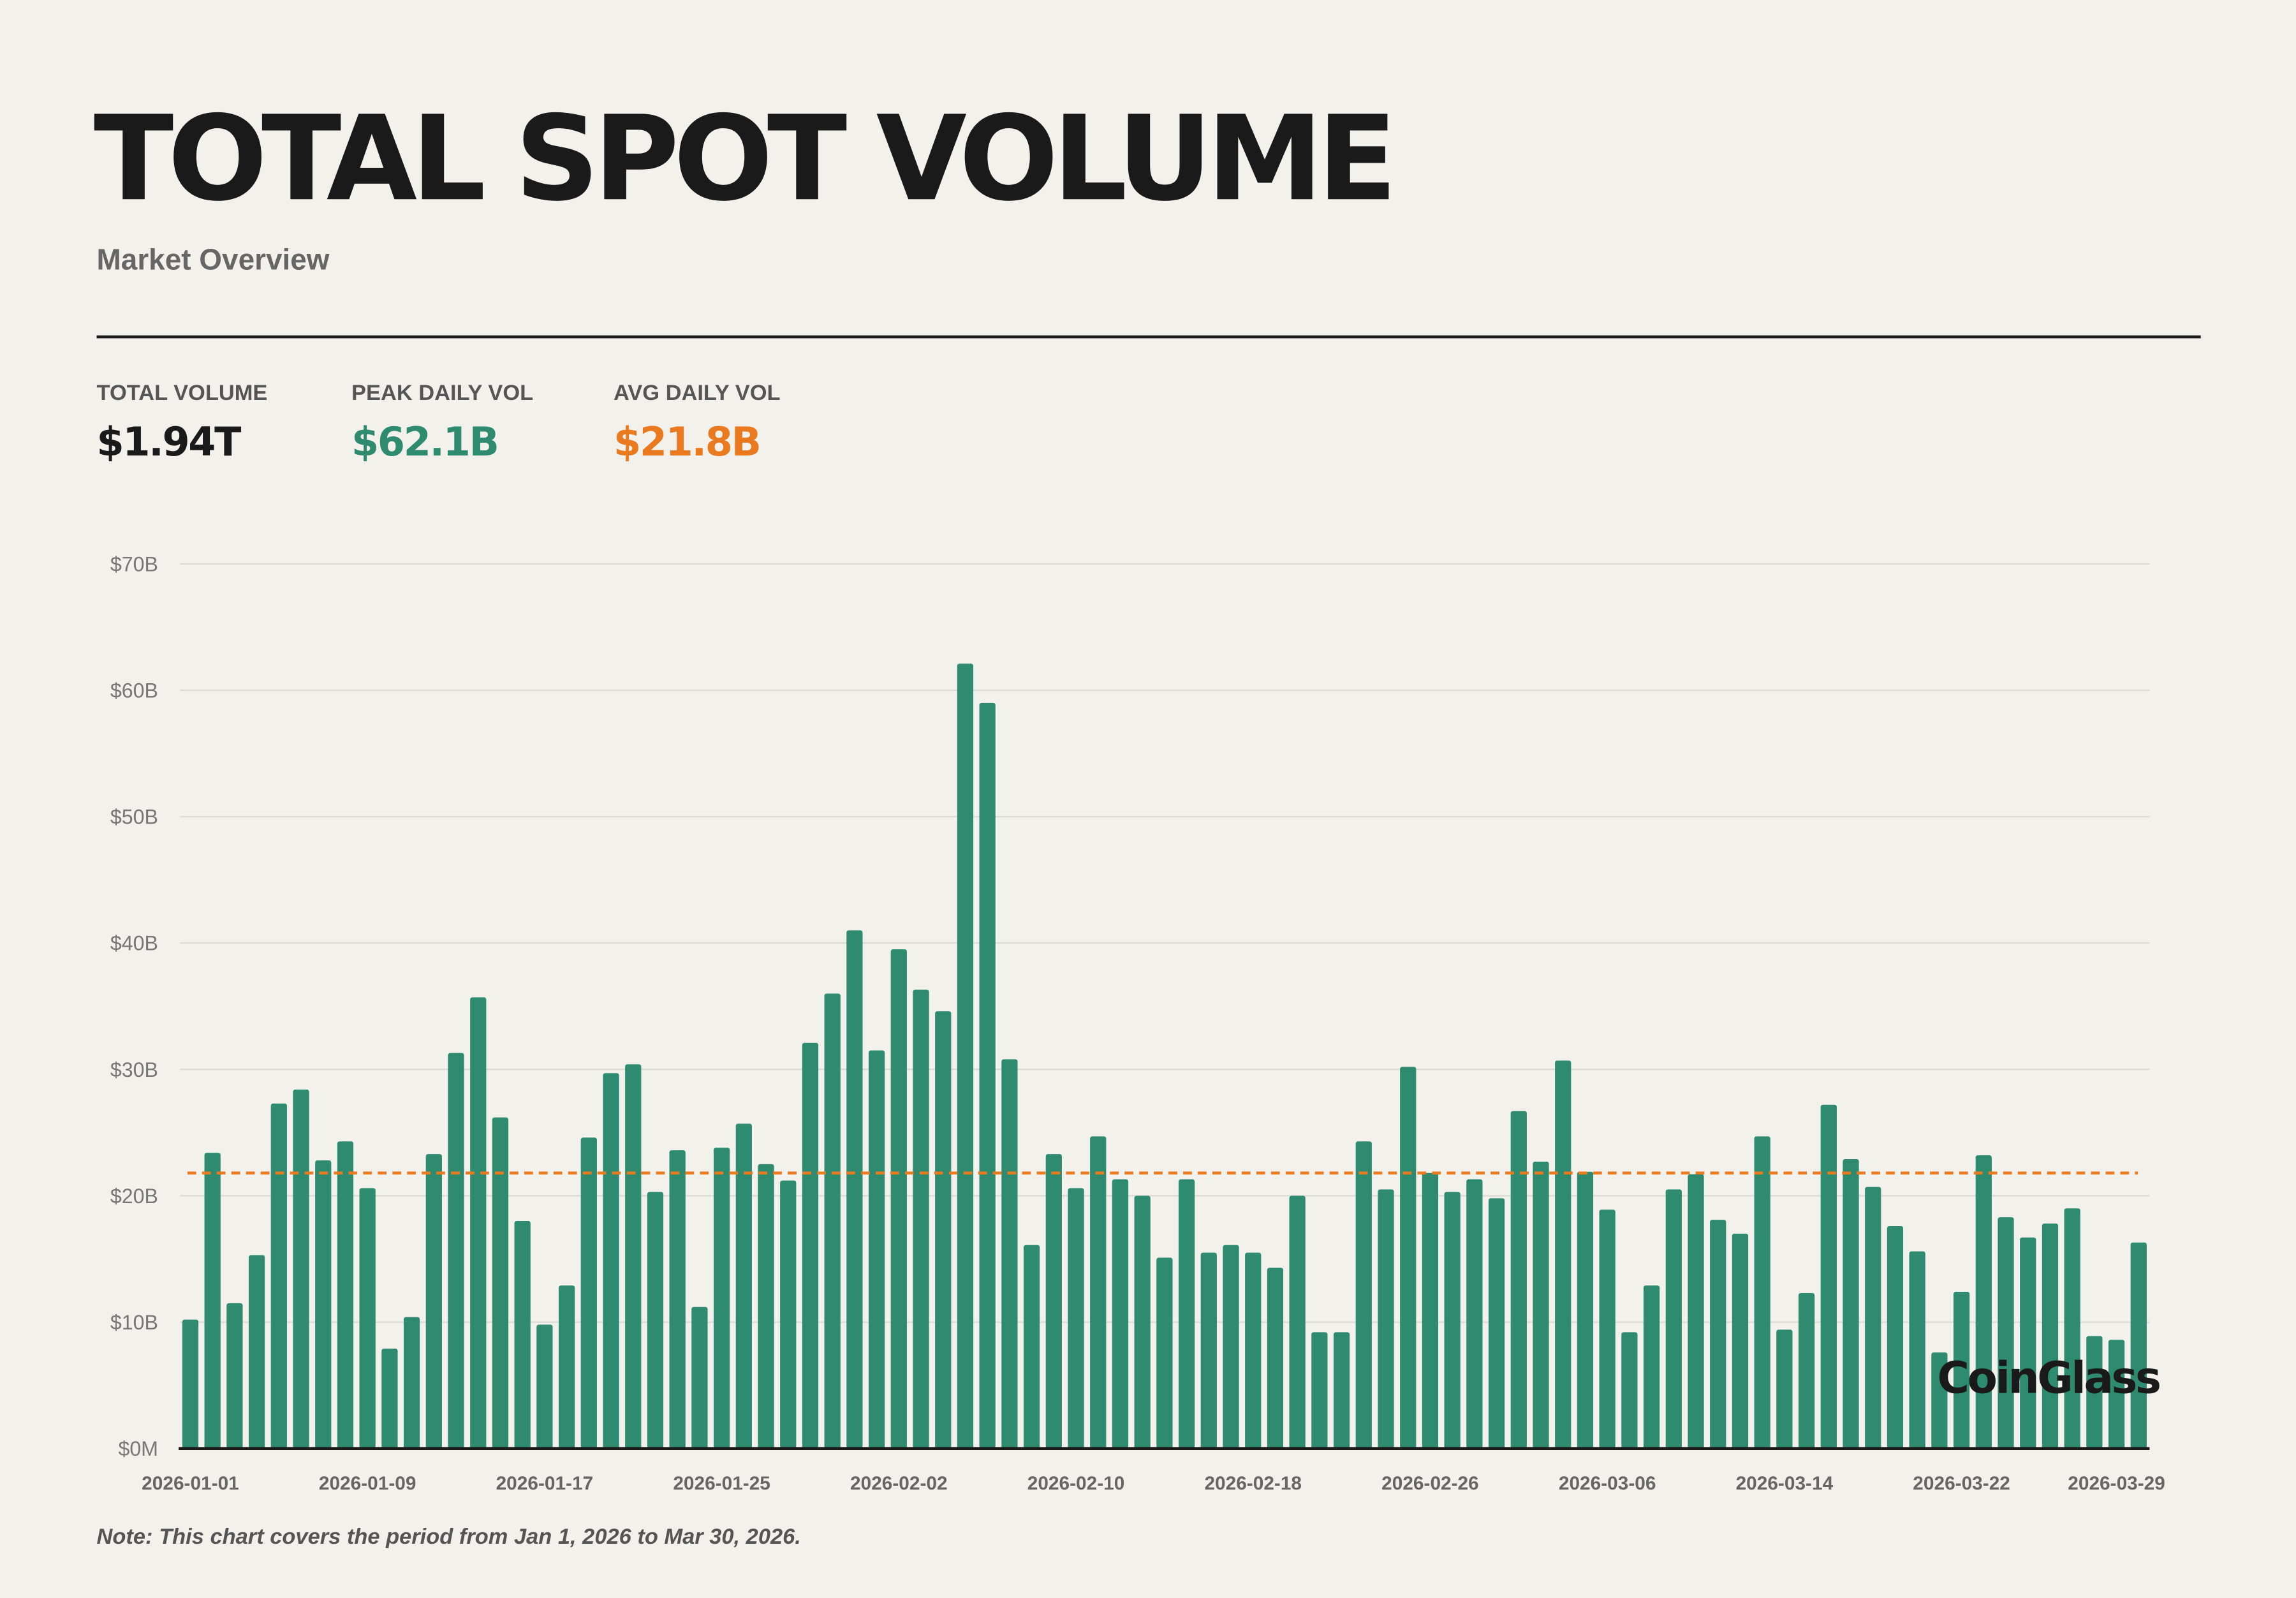  What do you see at coordinates (442, 393) in the screenshot?
I see `stat-label: PEAK DAILY VOL` at bounding box center [442, 393].